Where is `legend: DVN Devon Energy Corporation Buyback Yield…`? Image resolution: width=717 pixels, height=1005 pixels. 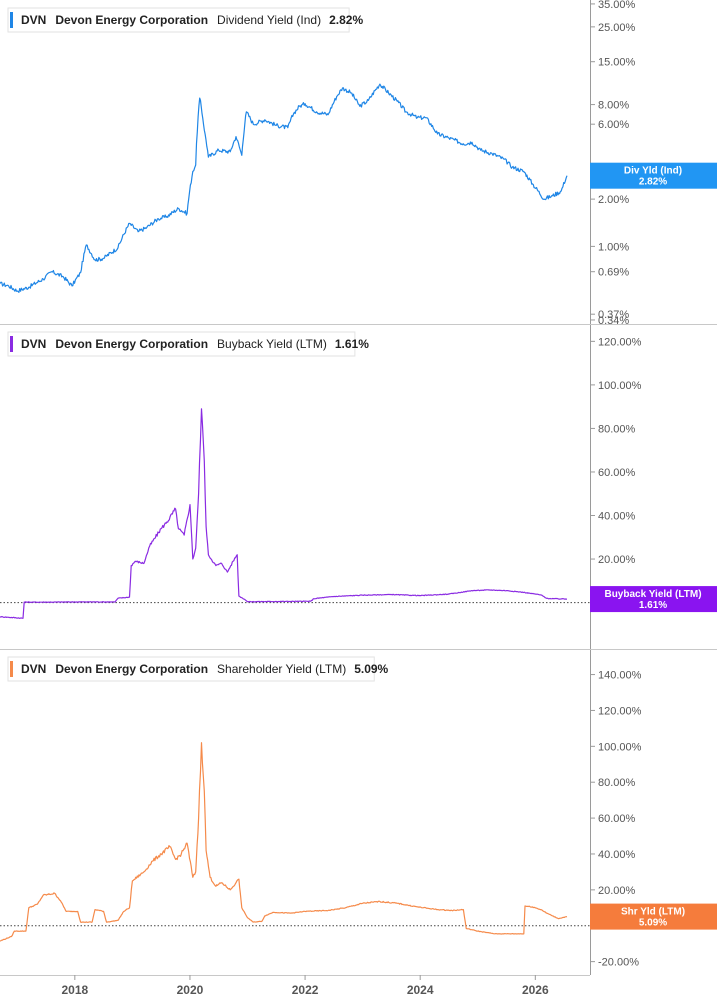 legend: DVN Devon Energy Corporation Buyback Yield… is located at coordinates (188, 344).